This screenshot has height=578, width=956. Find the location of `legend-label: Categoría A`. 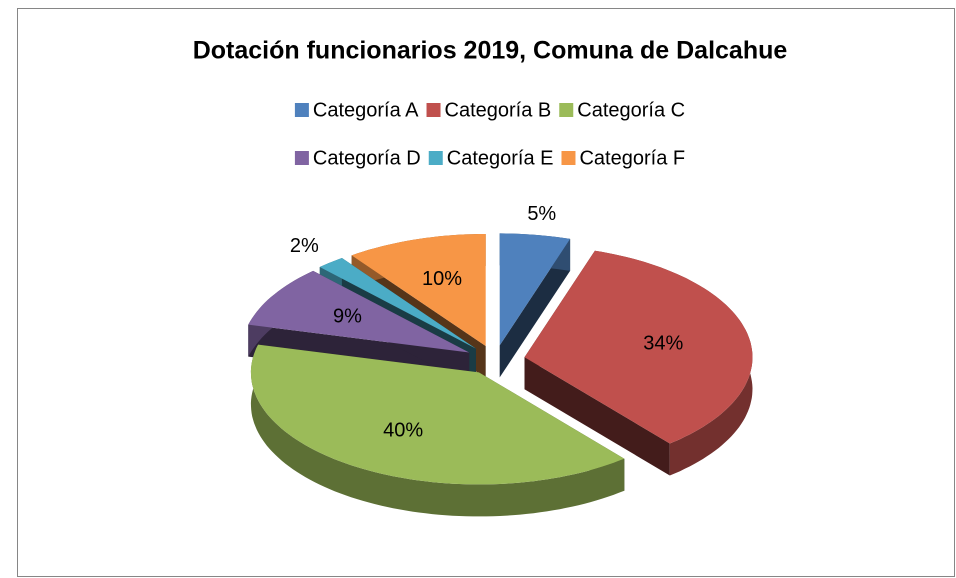

legend-label: Categoría A is located at coordinates (366, 110).